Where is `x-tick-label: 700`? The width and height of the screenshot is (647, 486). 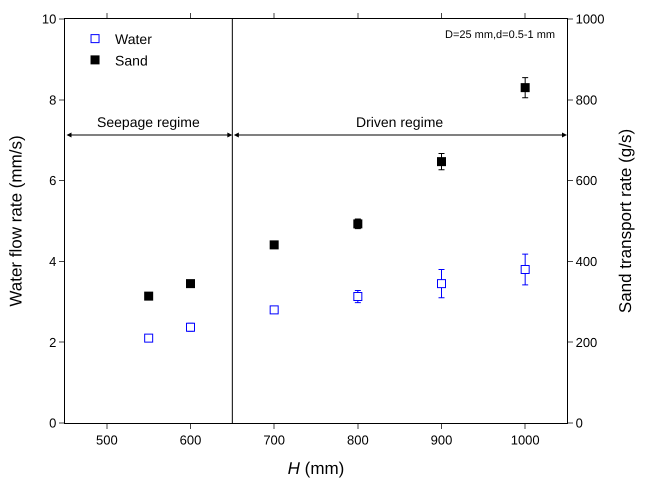 x-tick-label: 700 is located at coordinates (274, 440).